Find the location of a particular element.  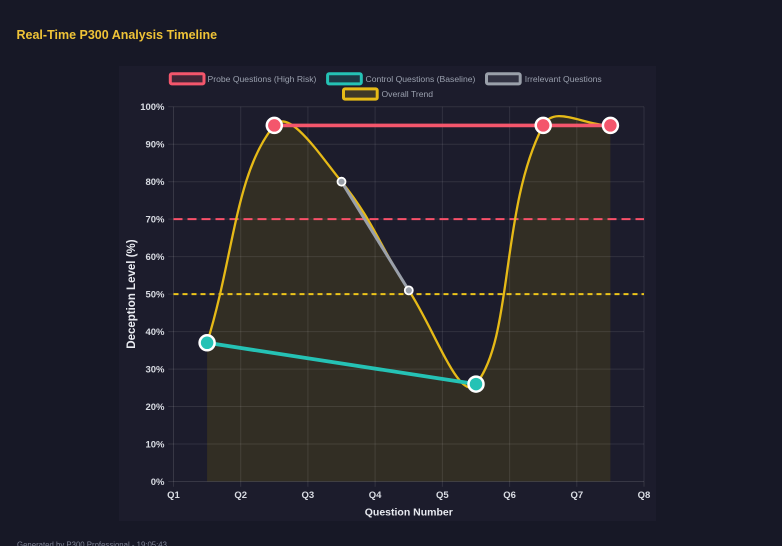

svg-text: 30% is located at coordinates (155, 370).